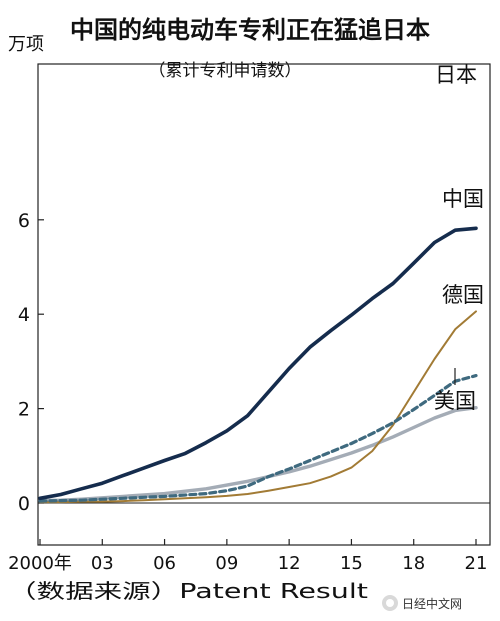 The image size is (500, 621). Describe the element at coordinates (390, 603) in the screenshot. I see `wechat-icon` at that location.